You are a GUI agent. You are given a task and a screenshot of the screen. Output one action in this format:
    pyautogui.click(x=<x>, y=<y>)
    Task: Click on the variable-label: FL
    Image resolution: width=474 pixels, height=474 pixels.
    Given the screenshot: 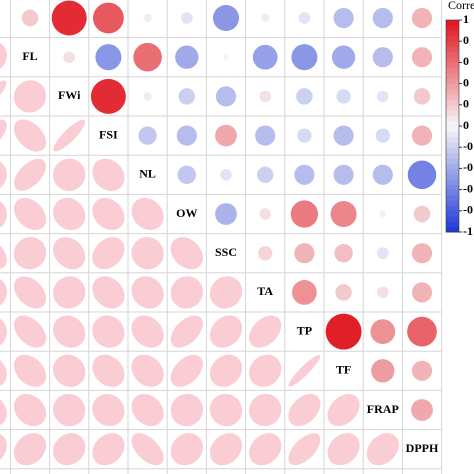 What is the action you would take?
    pyautogui.click(x=29, y=56)
    